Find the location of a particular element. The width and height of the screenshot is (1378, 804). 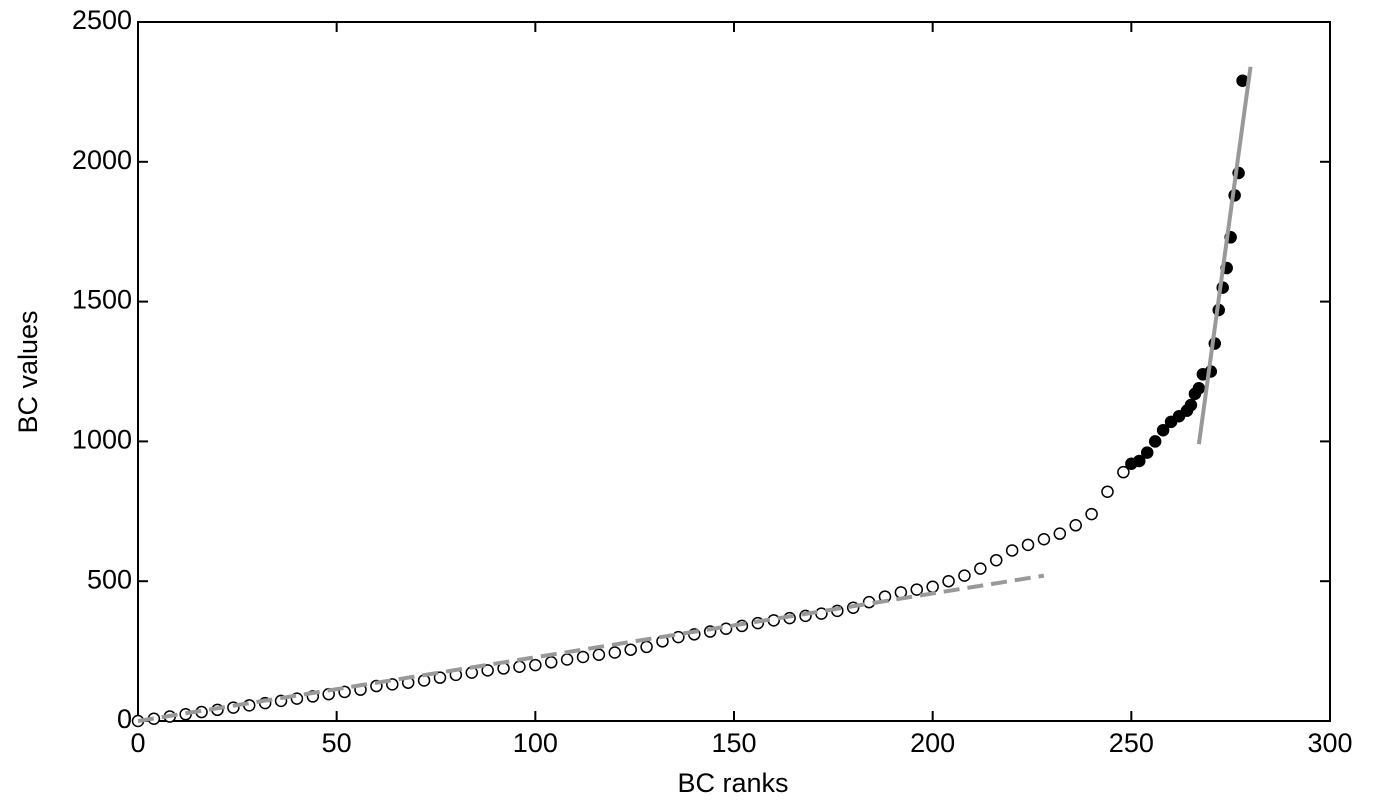

fit-line is located at coordinates (1224, 255).